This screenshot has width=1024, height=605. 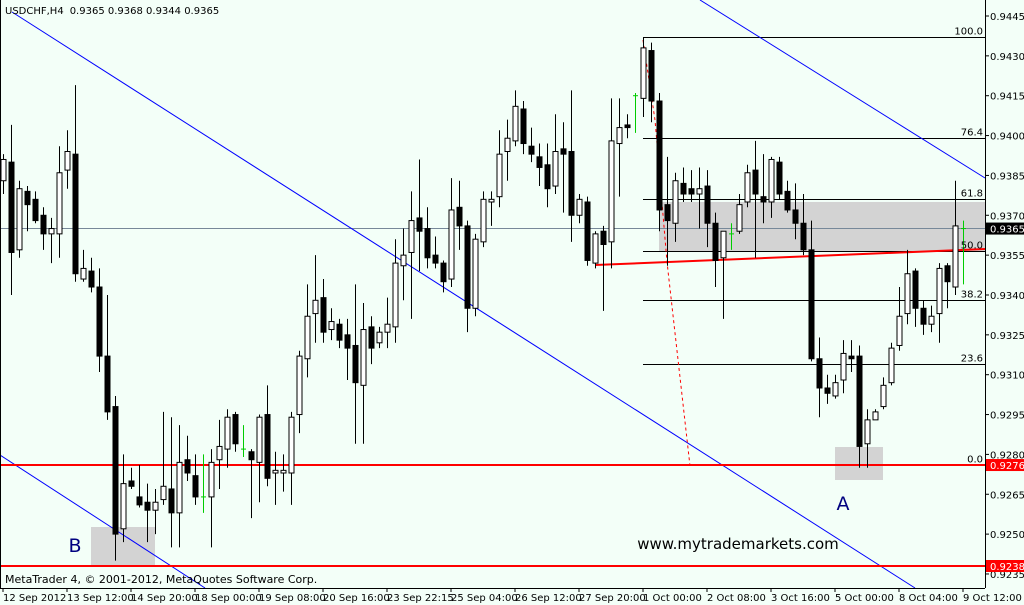 What do you see at coordinates (292, 598) in the screenshot?
I see `time-tick-label: 19 Sep 08:00` at bounding box center [292, 598].